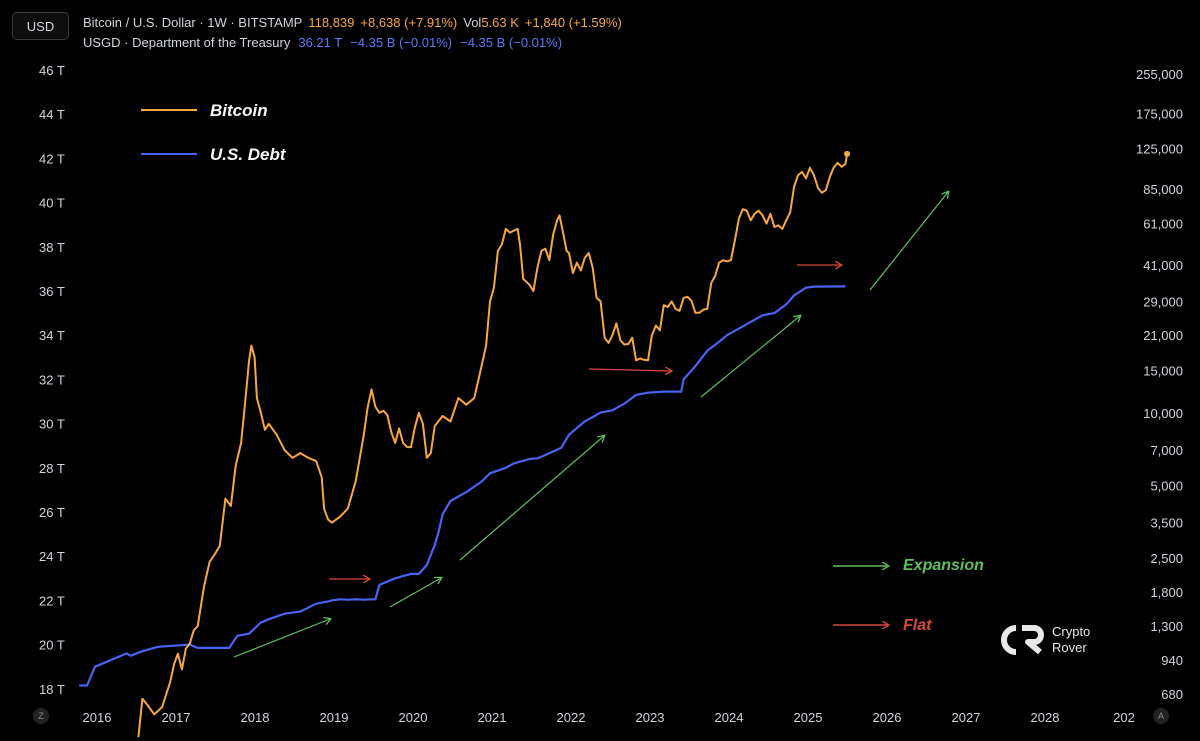 This screenshot has width=1200, height=741. I want to click on legend-label-us-debt: U.S. Debt, so click(248, 154).